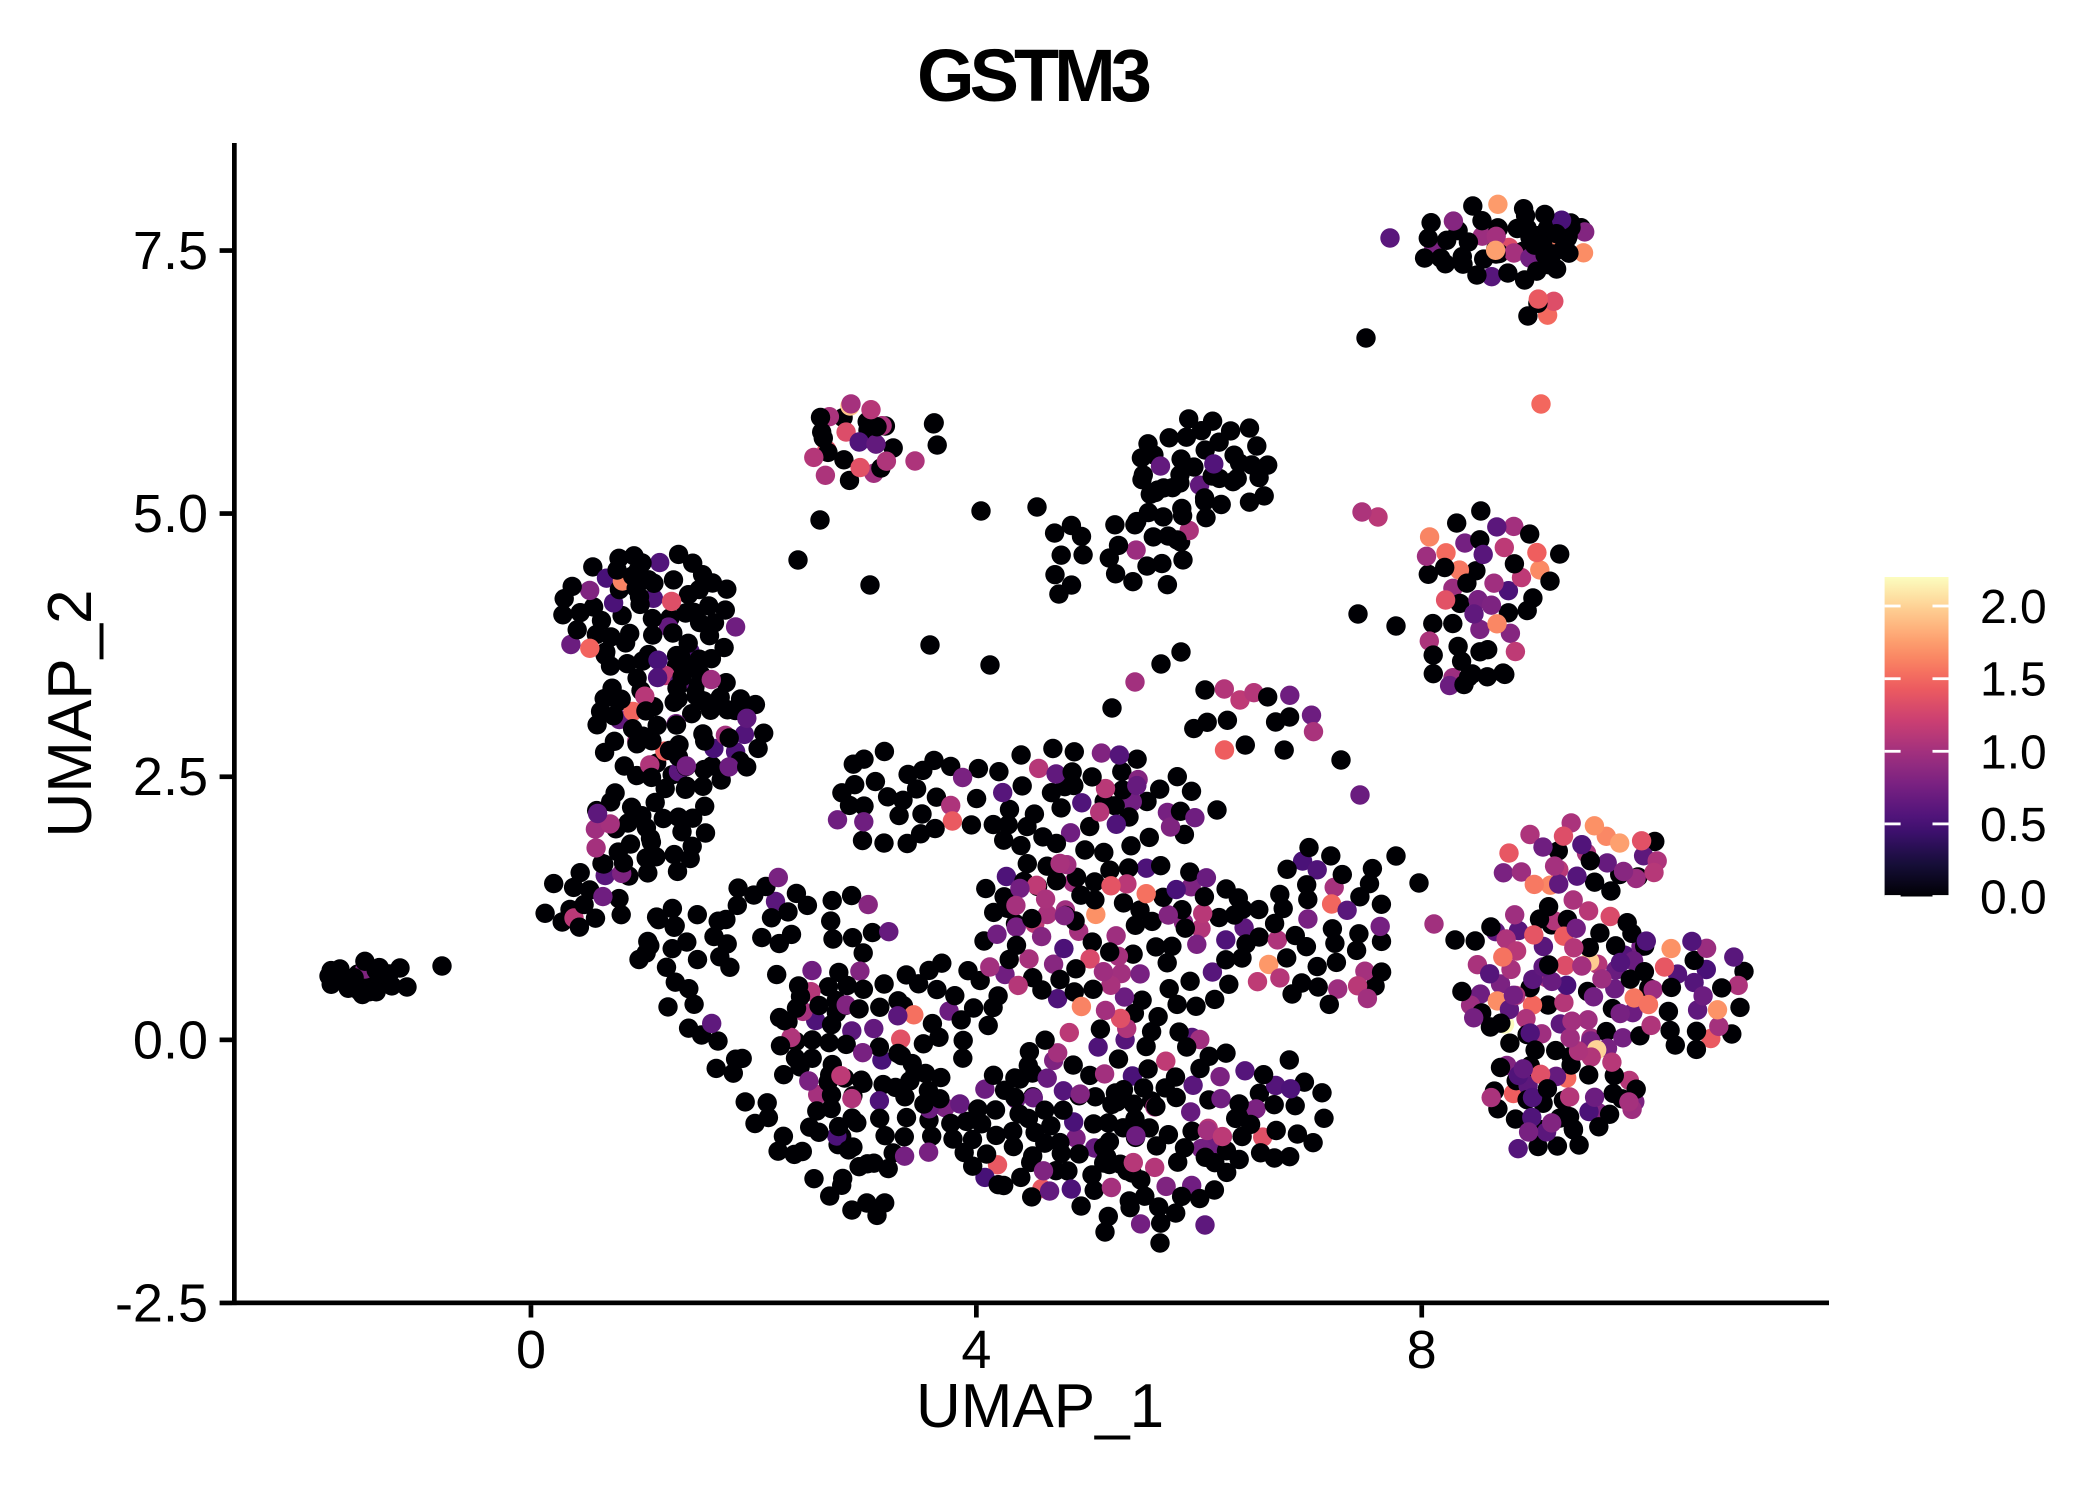 The width and height of the screenshot is (2100, 1505). Describe the element at coordinates (1033, 75) in the screenshot. I see `svg-text: GSTM3` at that location.